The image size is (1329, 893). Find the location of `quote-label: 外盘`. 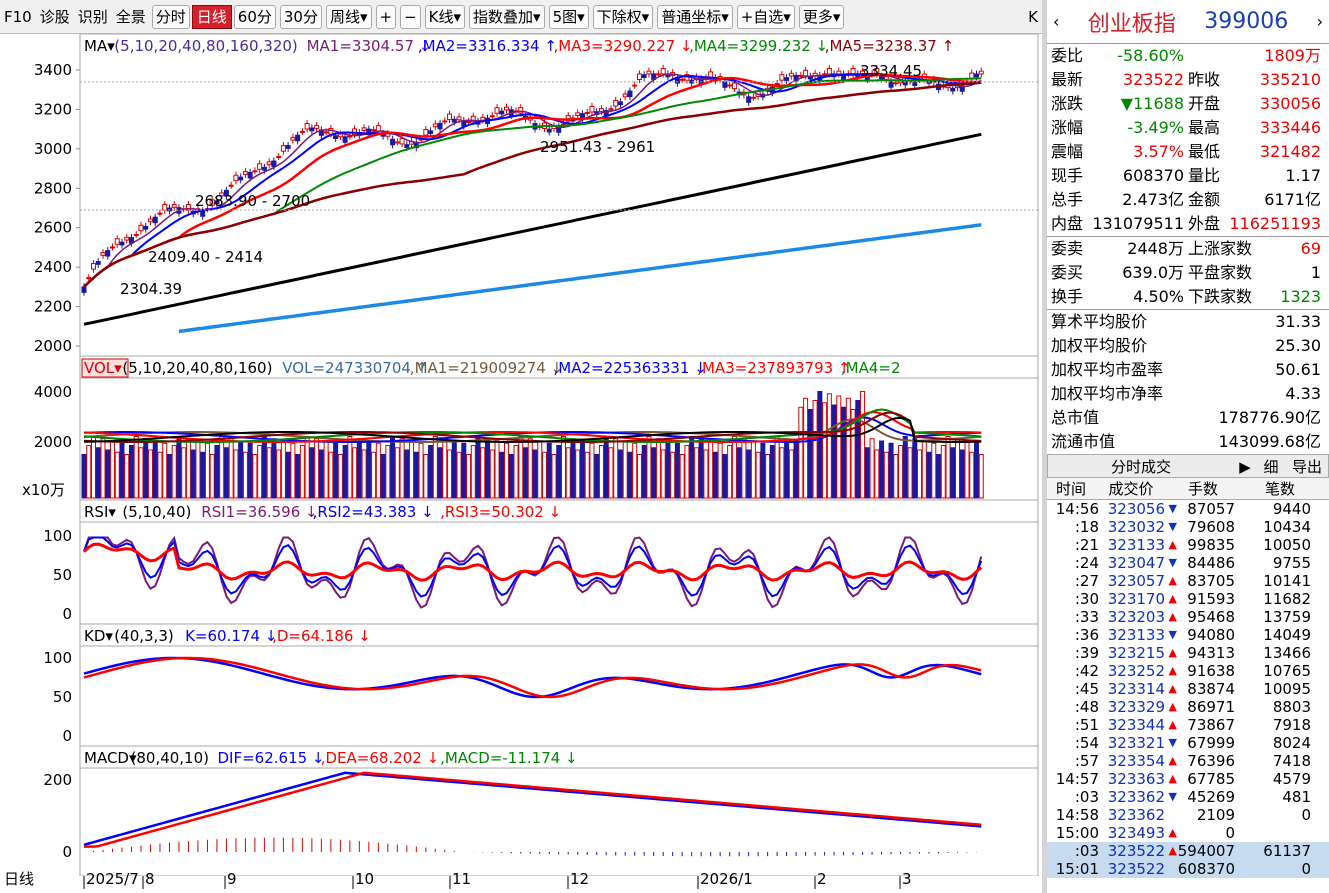

quote-label: 外盘 is located at coordinates (1204, 223).